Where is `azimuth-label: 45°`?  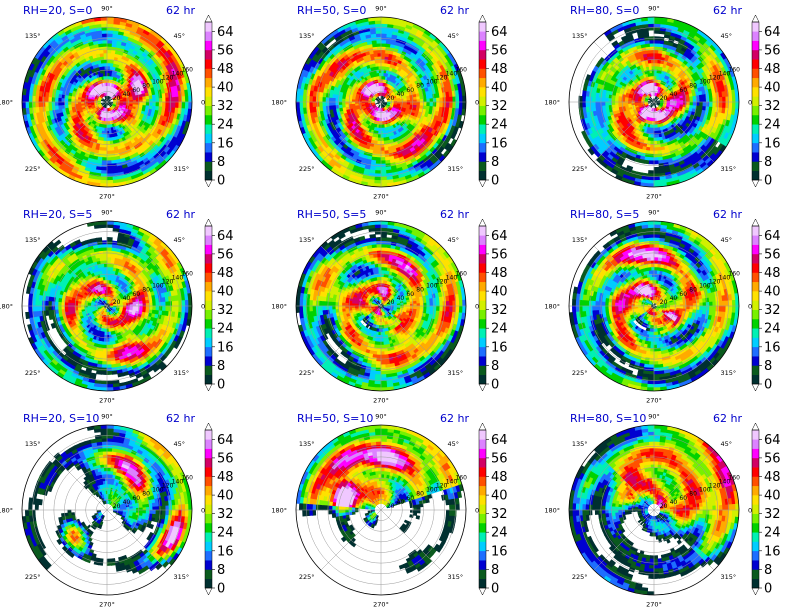
azimuth-label: 45° is located at coordinates (180, 36).